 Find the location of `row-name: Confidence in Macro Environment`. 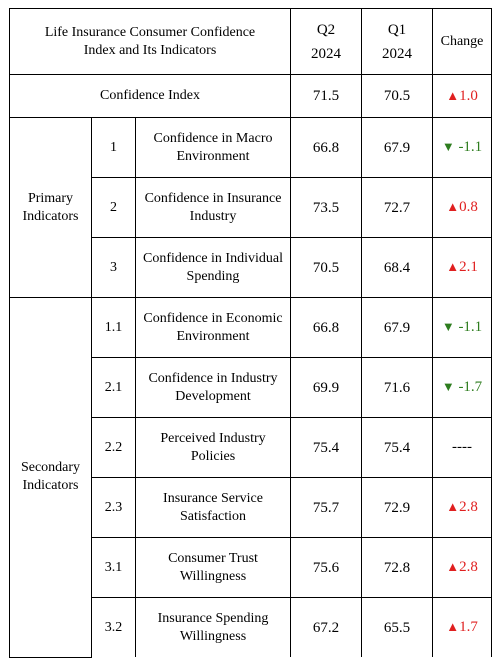

row-name: Confidence in Macro Environment is located at coordinates (213, 147).